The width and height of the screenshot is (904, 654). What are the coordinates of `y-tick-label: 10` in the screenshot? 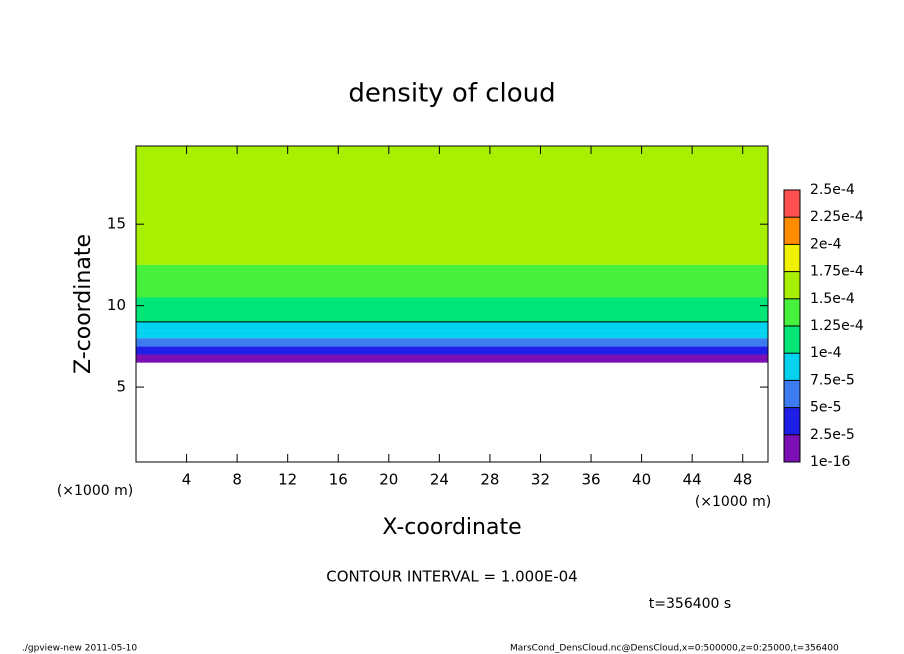 It's located at (116, 305).